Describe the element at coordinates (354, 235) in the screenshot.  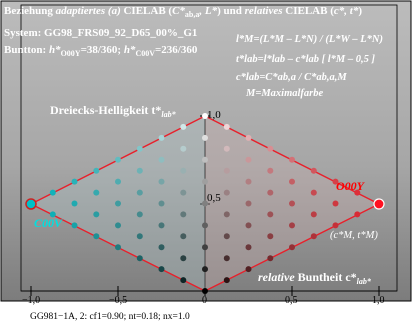
I see `max-color-label: (c*M, t*M)` at that location.